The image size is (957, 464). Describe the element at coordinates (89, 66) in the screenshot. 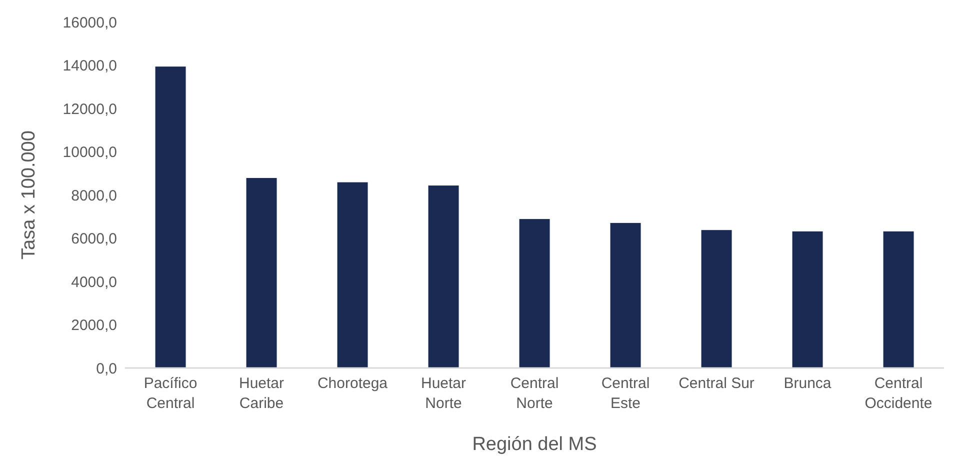

I see `y-tick-label: 14000,0` at that location.